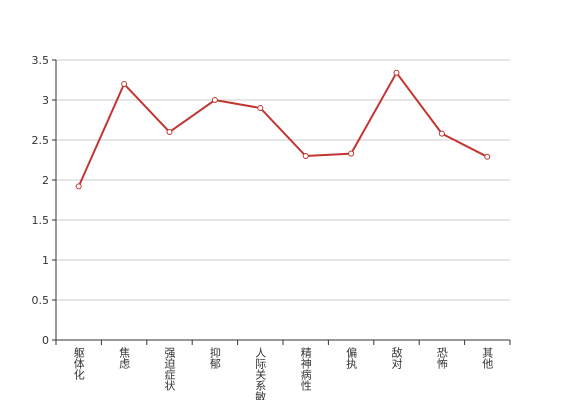  What do you see at coordinates (487, 358) in the screenshot?
I see `x-tick-label: 其他` at bounding box center [487, 358].